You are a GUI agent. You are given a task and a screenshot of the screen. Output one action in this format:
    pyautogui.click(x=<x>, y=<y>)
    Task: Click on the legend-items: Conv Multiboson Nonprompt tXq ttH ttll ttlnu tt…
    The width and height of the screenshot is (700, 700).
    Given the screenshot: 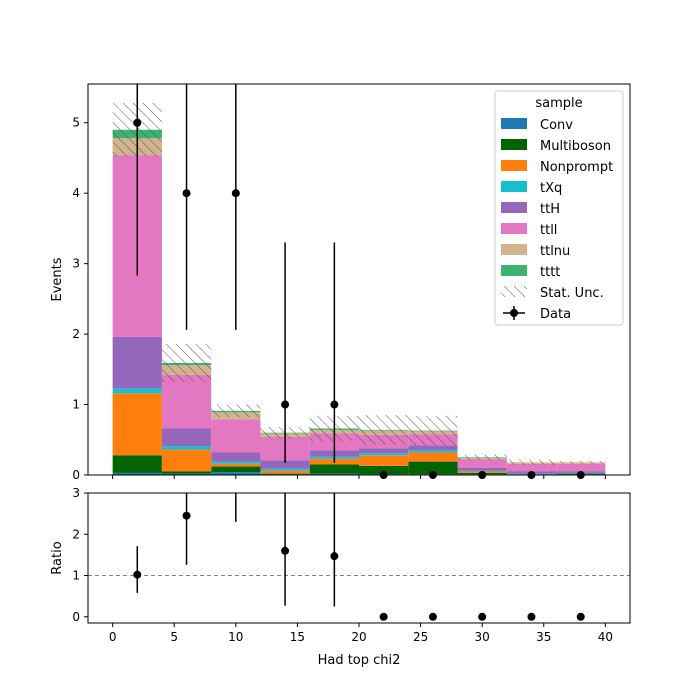 What is the action you would take?
    pyautogui.click(x=557, y=220)
    